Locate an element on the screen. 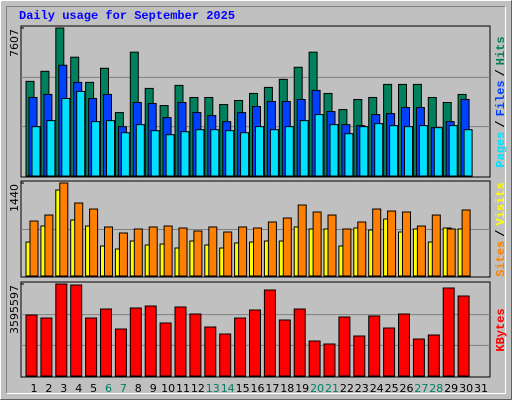 This screenshot has width=512, height=400. x-tick-label: 6 is located at coordinates (108, 388).